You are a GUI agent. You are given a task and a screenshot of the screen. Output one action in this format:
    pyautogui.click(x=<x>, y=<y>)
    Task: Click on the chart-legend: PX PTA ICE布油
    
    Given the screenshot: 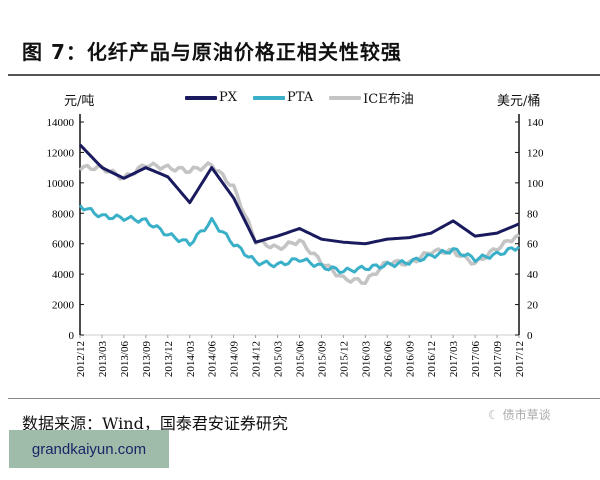 What is the action you would take?
    pyautogui.click(x=307, y=97)
    